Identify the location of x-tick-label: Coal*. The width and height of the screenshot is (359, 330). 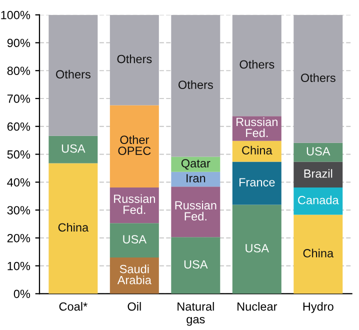
(73, 306).